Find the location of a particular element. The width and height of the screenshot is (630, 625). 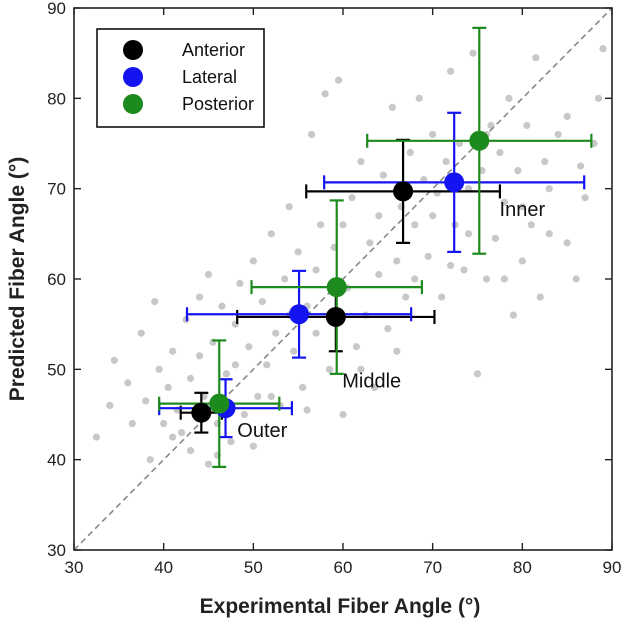

annotation-outer: Outer is located at coordinates (262, 431).